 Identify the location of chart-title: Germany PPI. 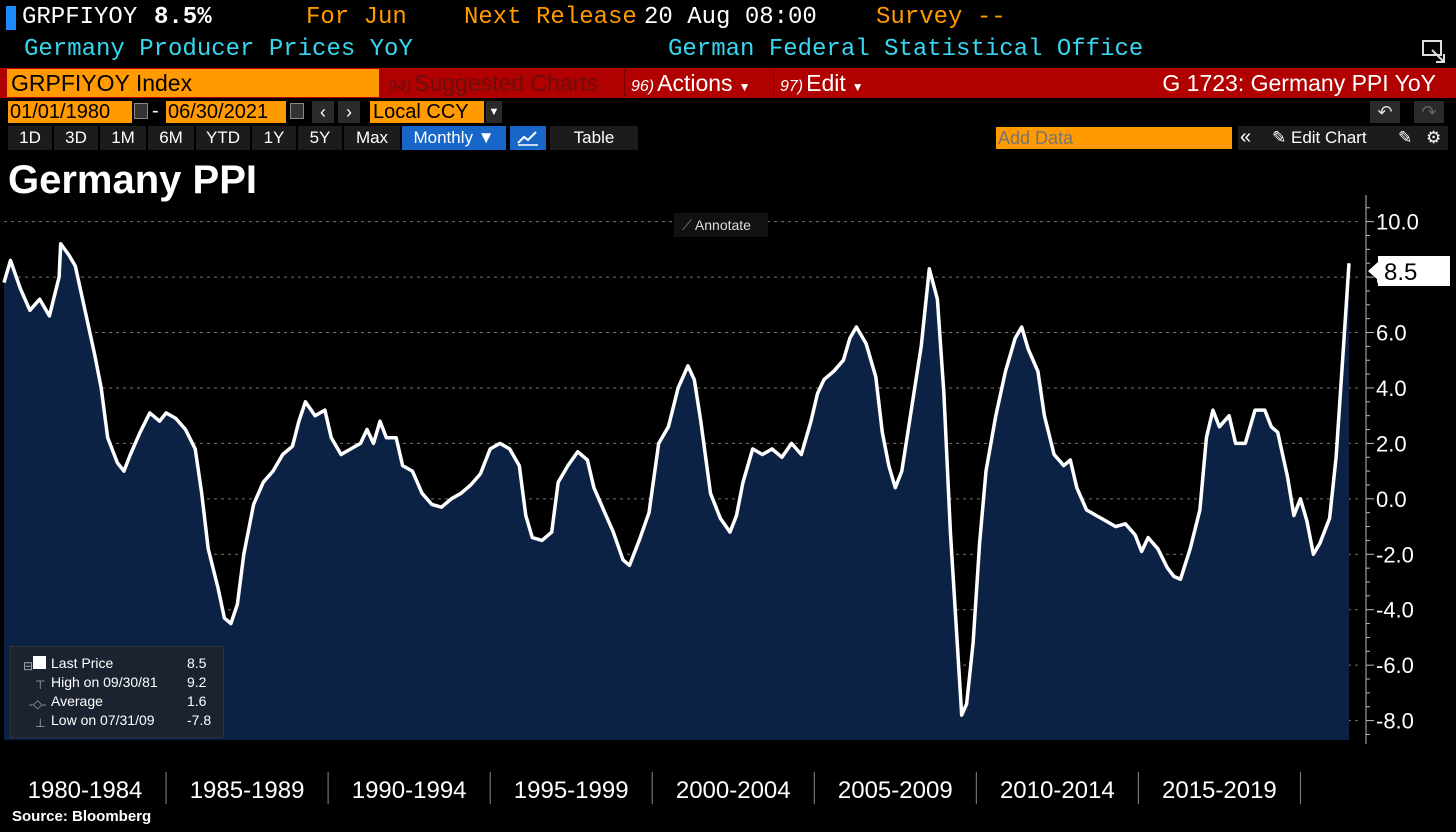
(133, 180).